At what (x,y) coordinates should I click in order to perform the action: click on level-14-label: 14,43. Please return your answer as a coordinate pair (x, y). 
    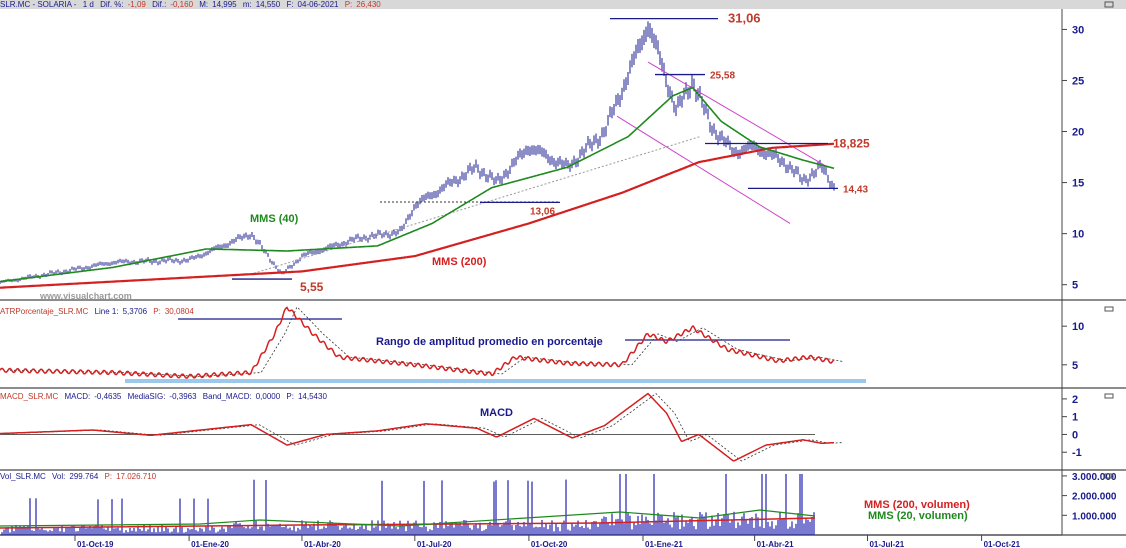
    Looking at the image, I should click on (855, 189).